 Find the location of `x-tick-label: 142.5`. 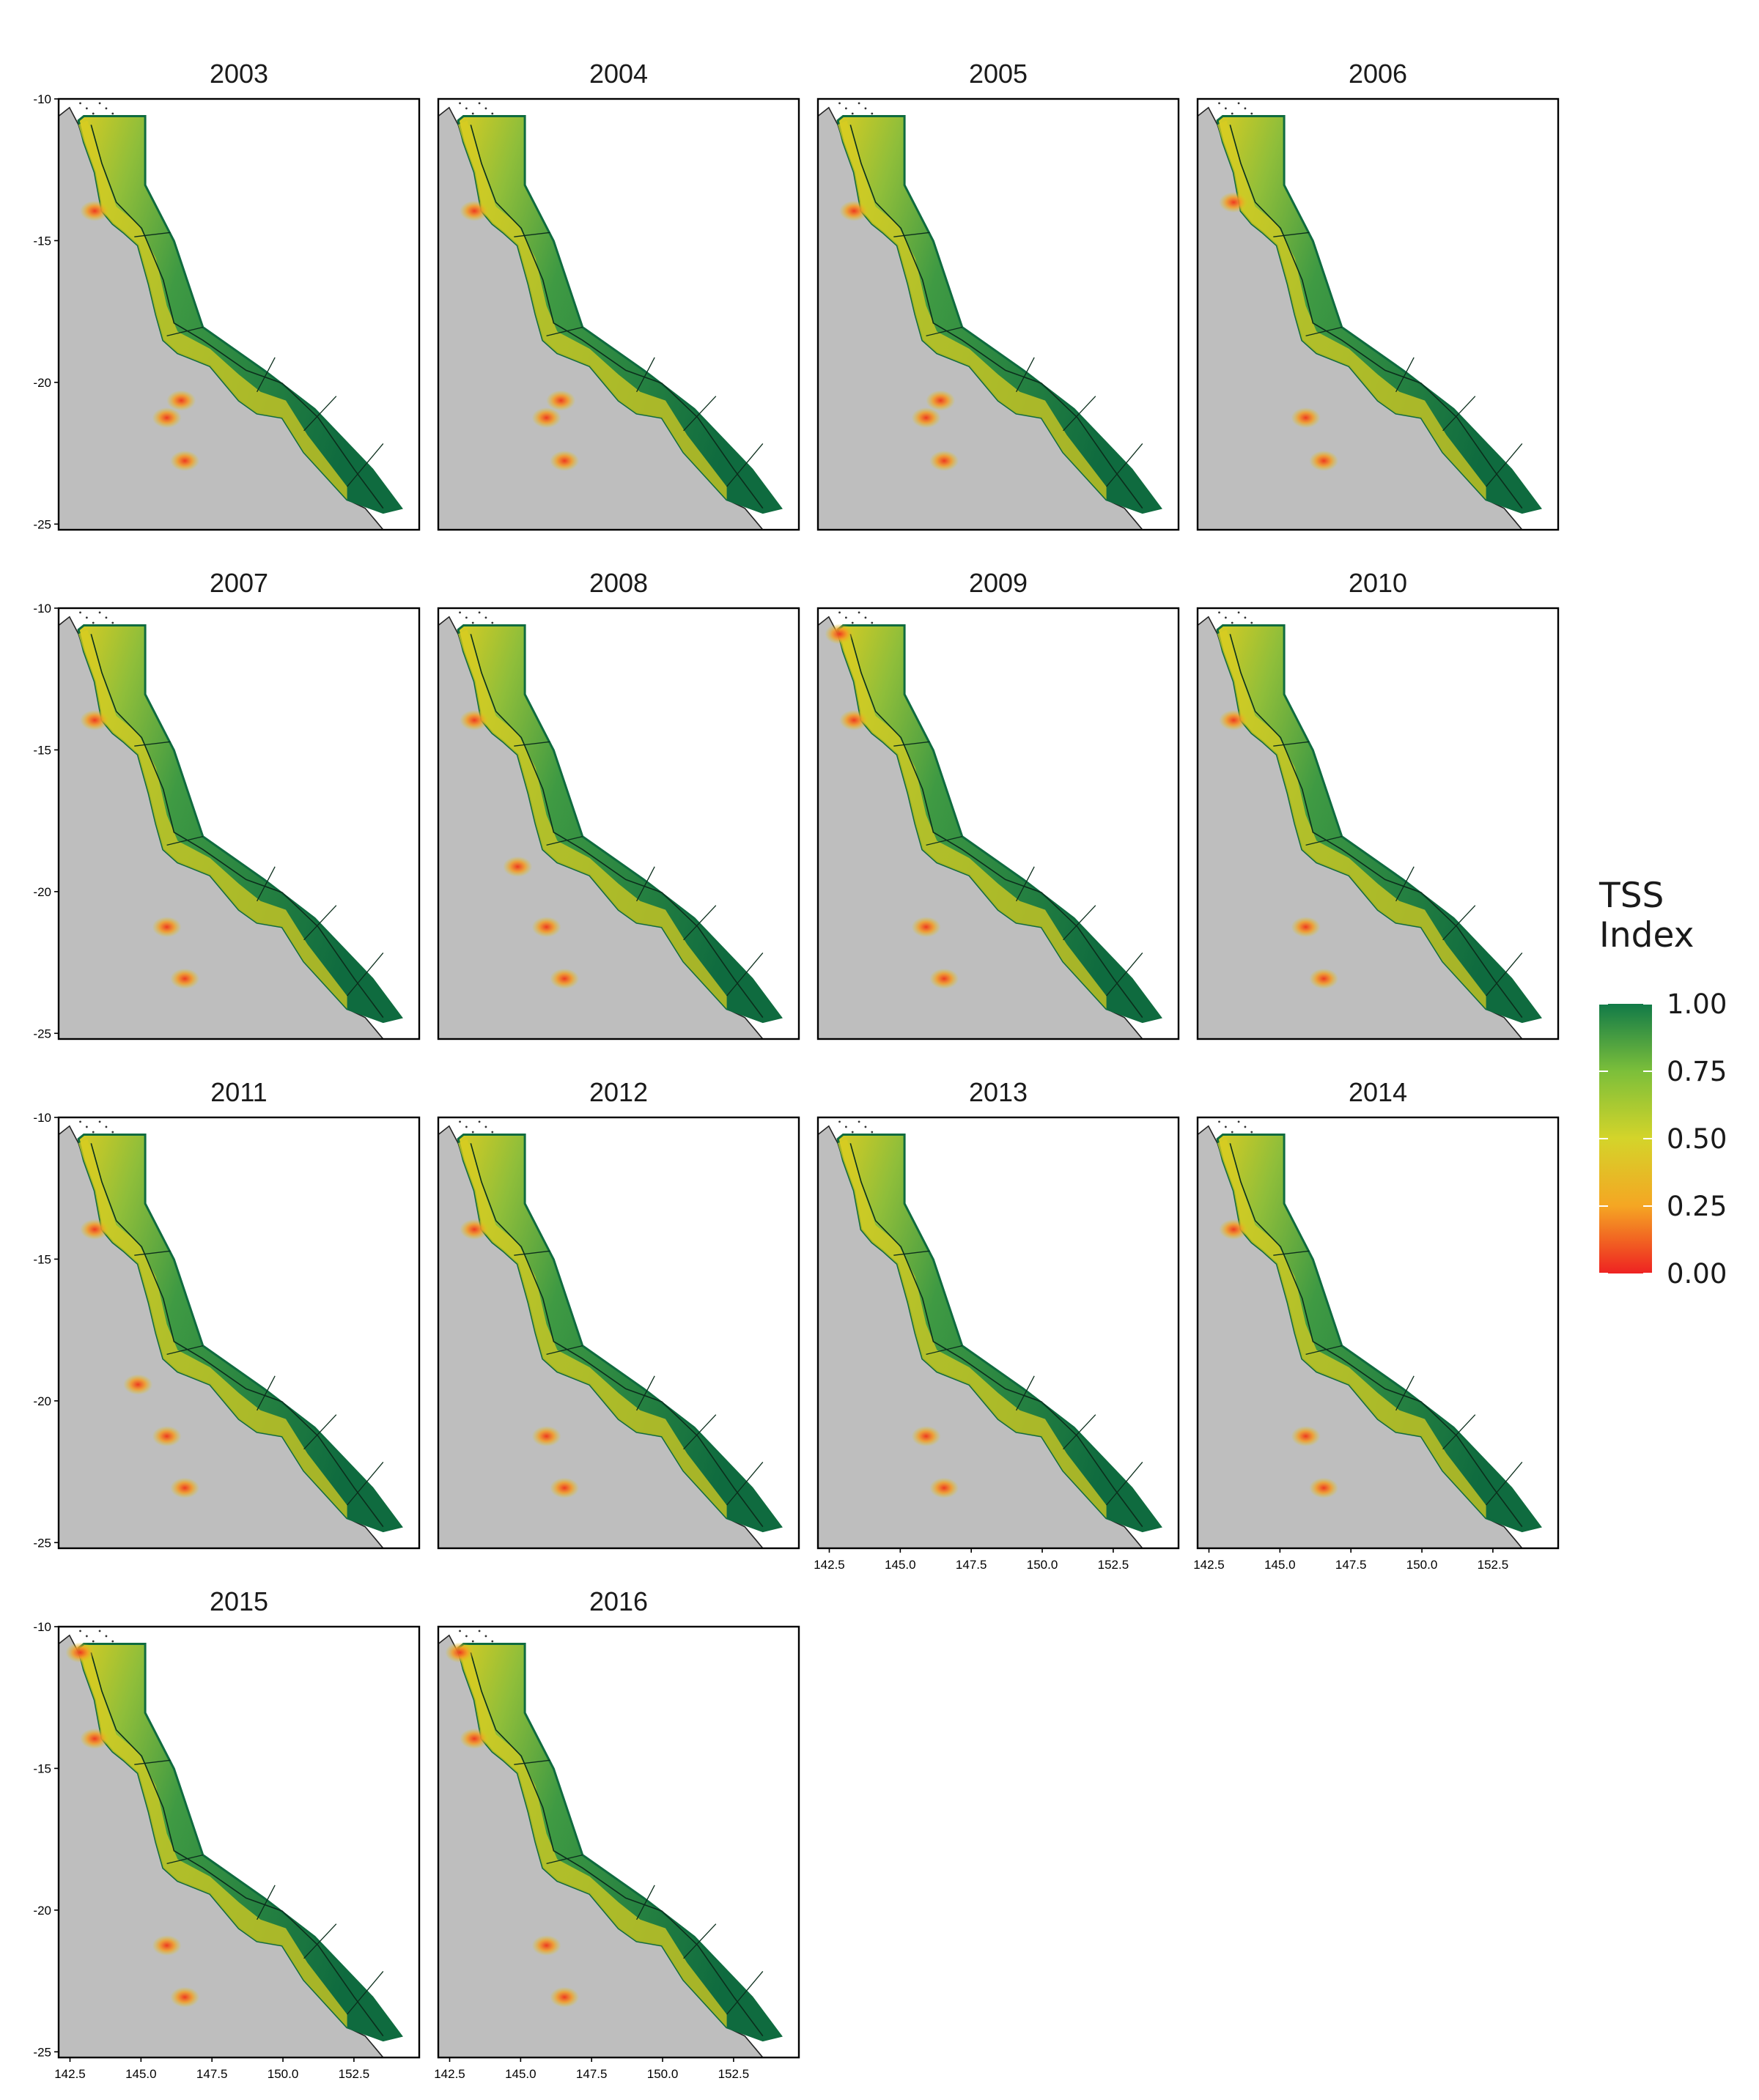

x-tick-label: 142.5 is located at coordinates (449, 2074).